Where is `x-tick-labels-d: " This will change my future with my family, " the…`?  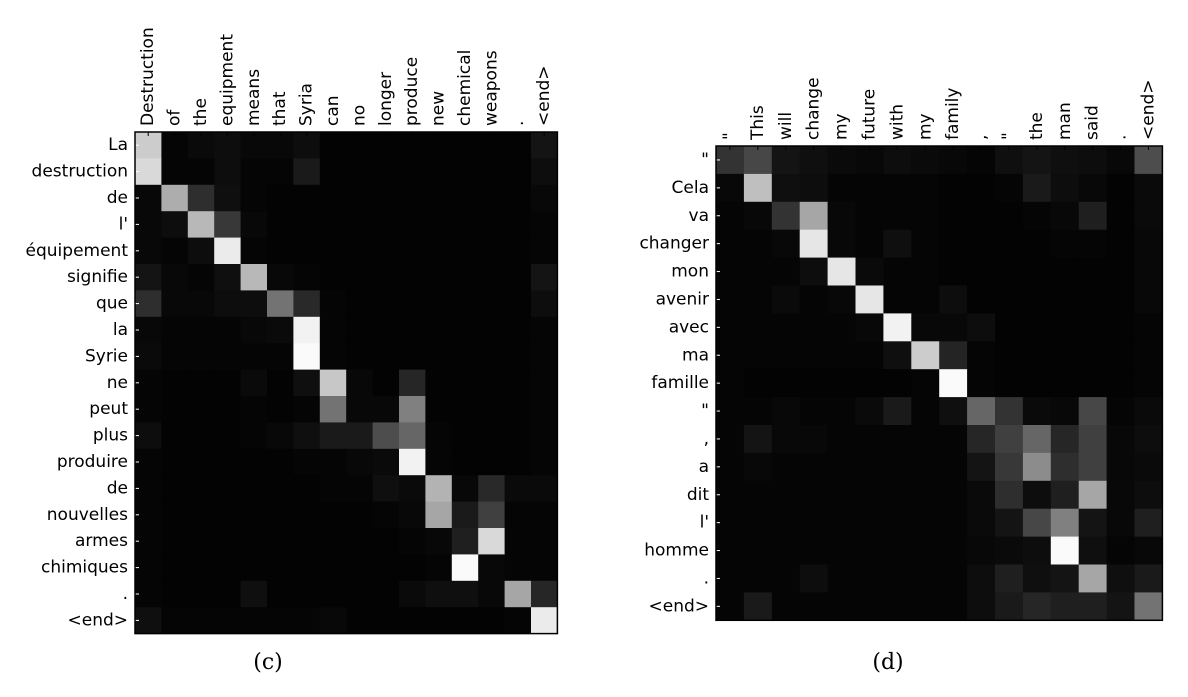 x-tick-labels-d: " This will change my future with my family, " the… is located at coordinates (939, 113).